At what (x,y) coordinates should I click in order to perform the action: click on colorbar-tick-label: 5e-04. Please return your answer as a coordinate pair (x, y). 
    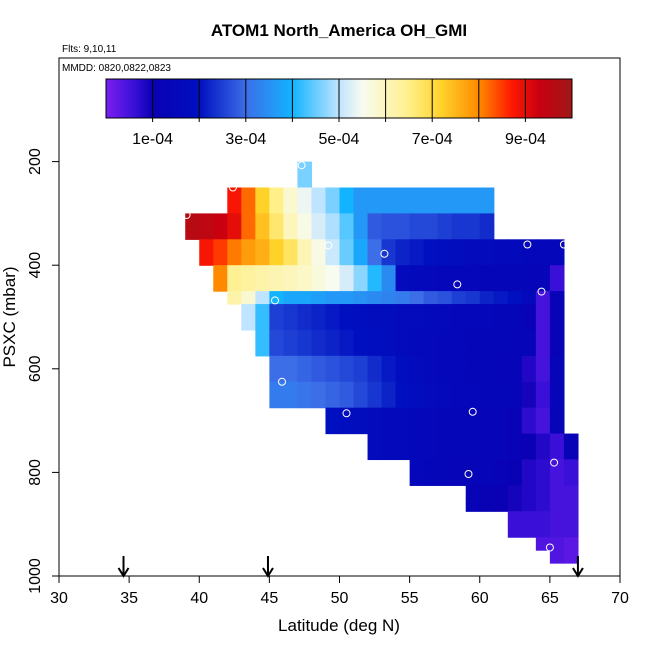
    Looking at the image, I should click on (339, 139).